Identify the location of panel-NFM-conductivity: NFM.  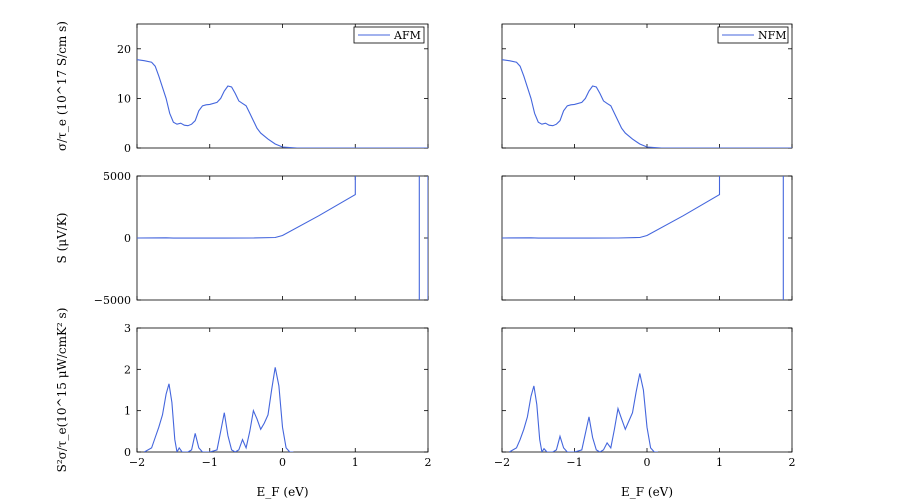
(647, 86).